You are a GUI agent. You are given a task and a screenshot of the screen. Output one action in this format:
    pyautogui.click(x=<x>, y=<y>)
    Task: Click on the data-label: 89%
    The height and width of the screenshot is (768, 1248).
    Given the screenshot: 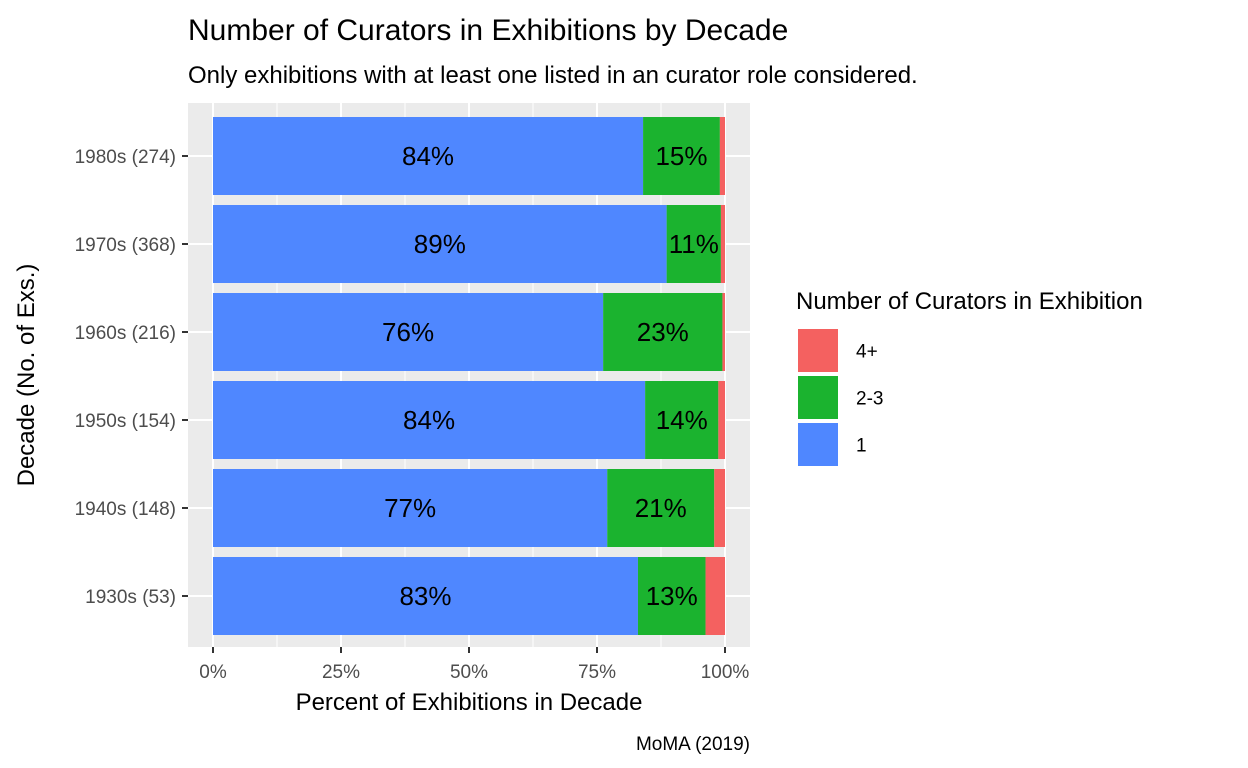 What is the action you would take?
    pyautogui.click(x=440, y=244)
    